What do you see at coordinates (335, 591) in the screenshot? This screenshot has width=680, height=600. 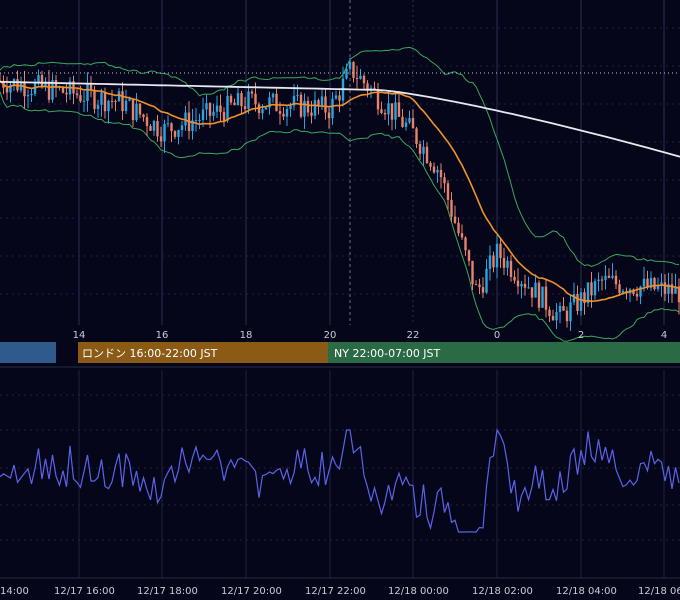 I see `bottom-x-tick: 12/17 22:00` at bounding box center [335, 591].